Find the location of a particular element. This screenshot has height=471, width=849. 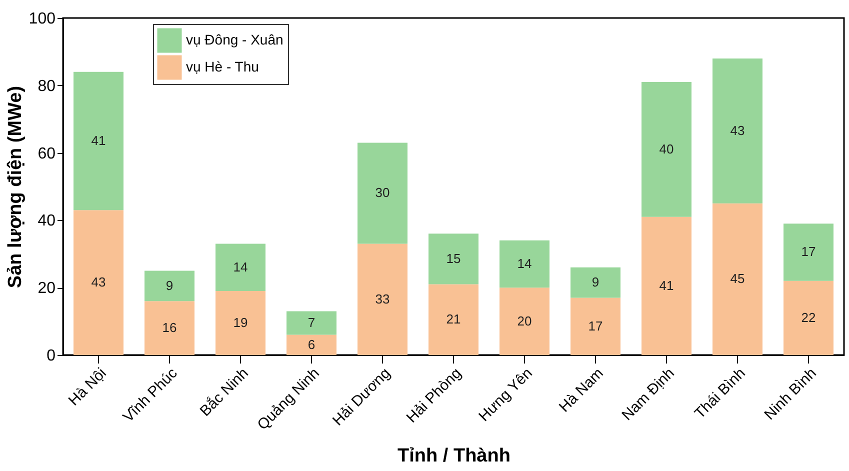

x-tick-label: Hà Nội is located at coordinates (87, 387).